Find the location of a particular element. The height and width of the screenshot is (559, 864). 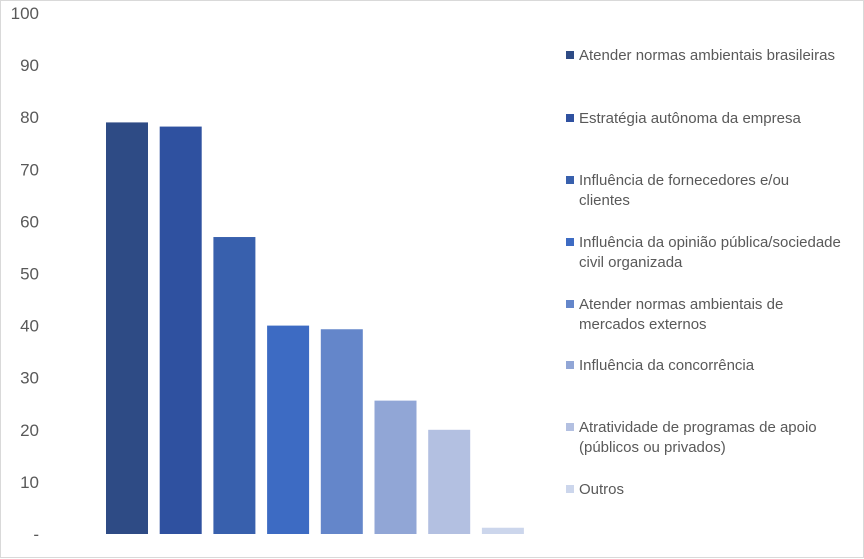

y-axis: - 10 20 30 40 50 60 70 80 90 100 is located at coordinates (25, 274).